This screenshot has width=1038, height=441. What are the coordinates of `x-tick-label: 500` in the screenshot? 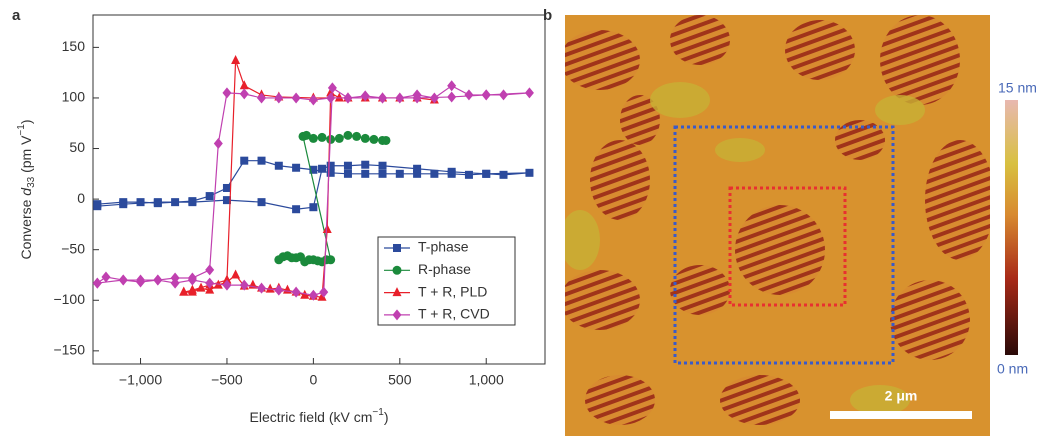 It's located at (400, 380).